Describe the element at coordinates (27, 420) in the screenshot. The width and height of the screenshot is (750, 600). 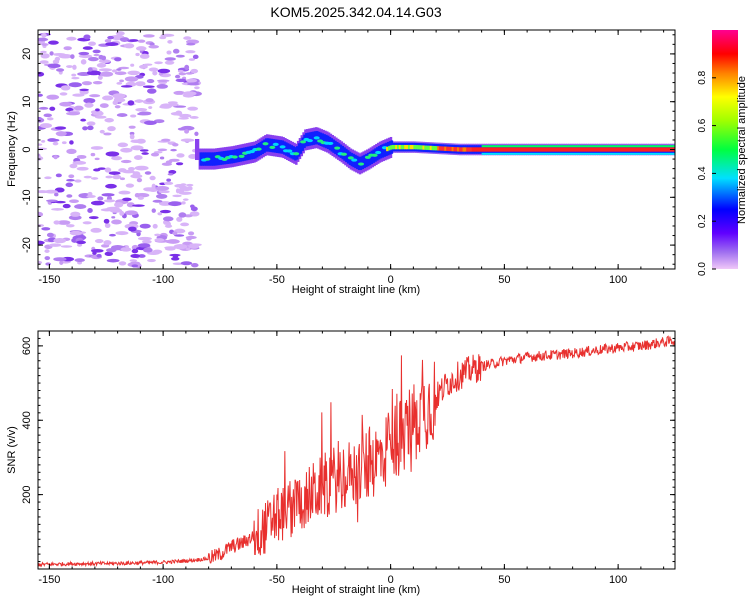
I see `y-tick-label: 400` at that location.